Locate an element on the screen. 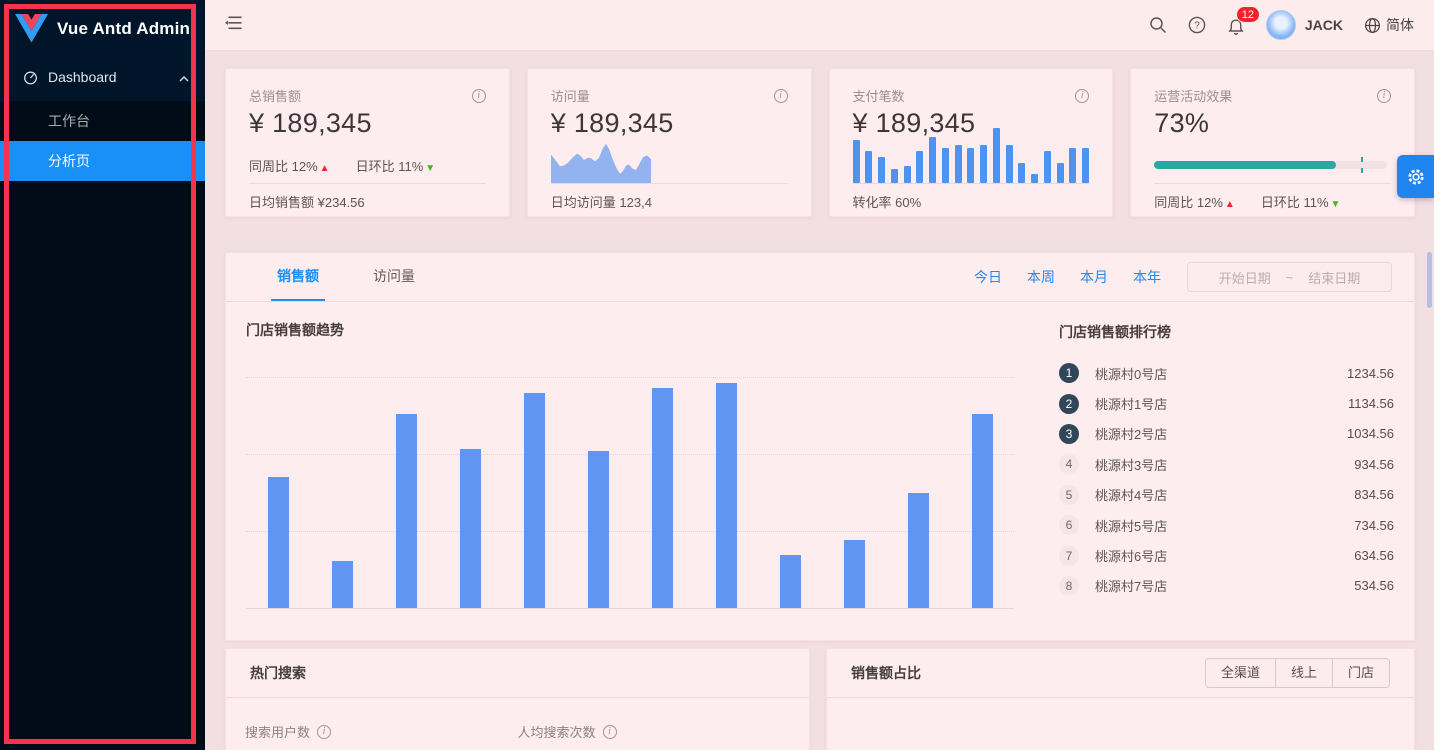  logo-row: Vue Antd Admin is located at coordinates (102, 28).